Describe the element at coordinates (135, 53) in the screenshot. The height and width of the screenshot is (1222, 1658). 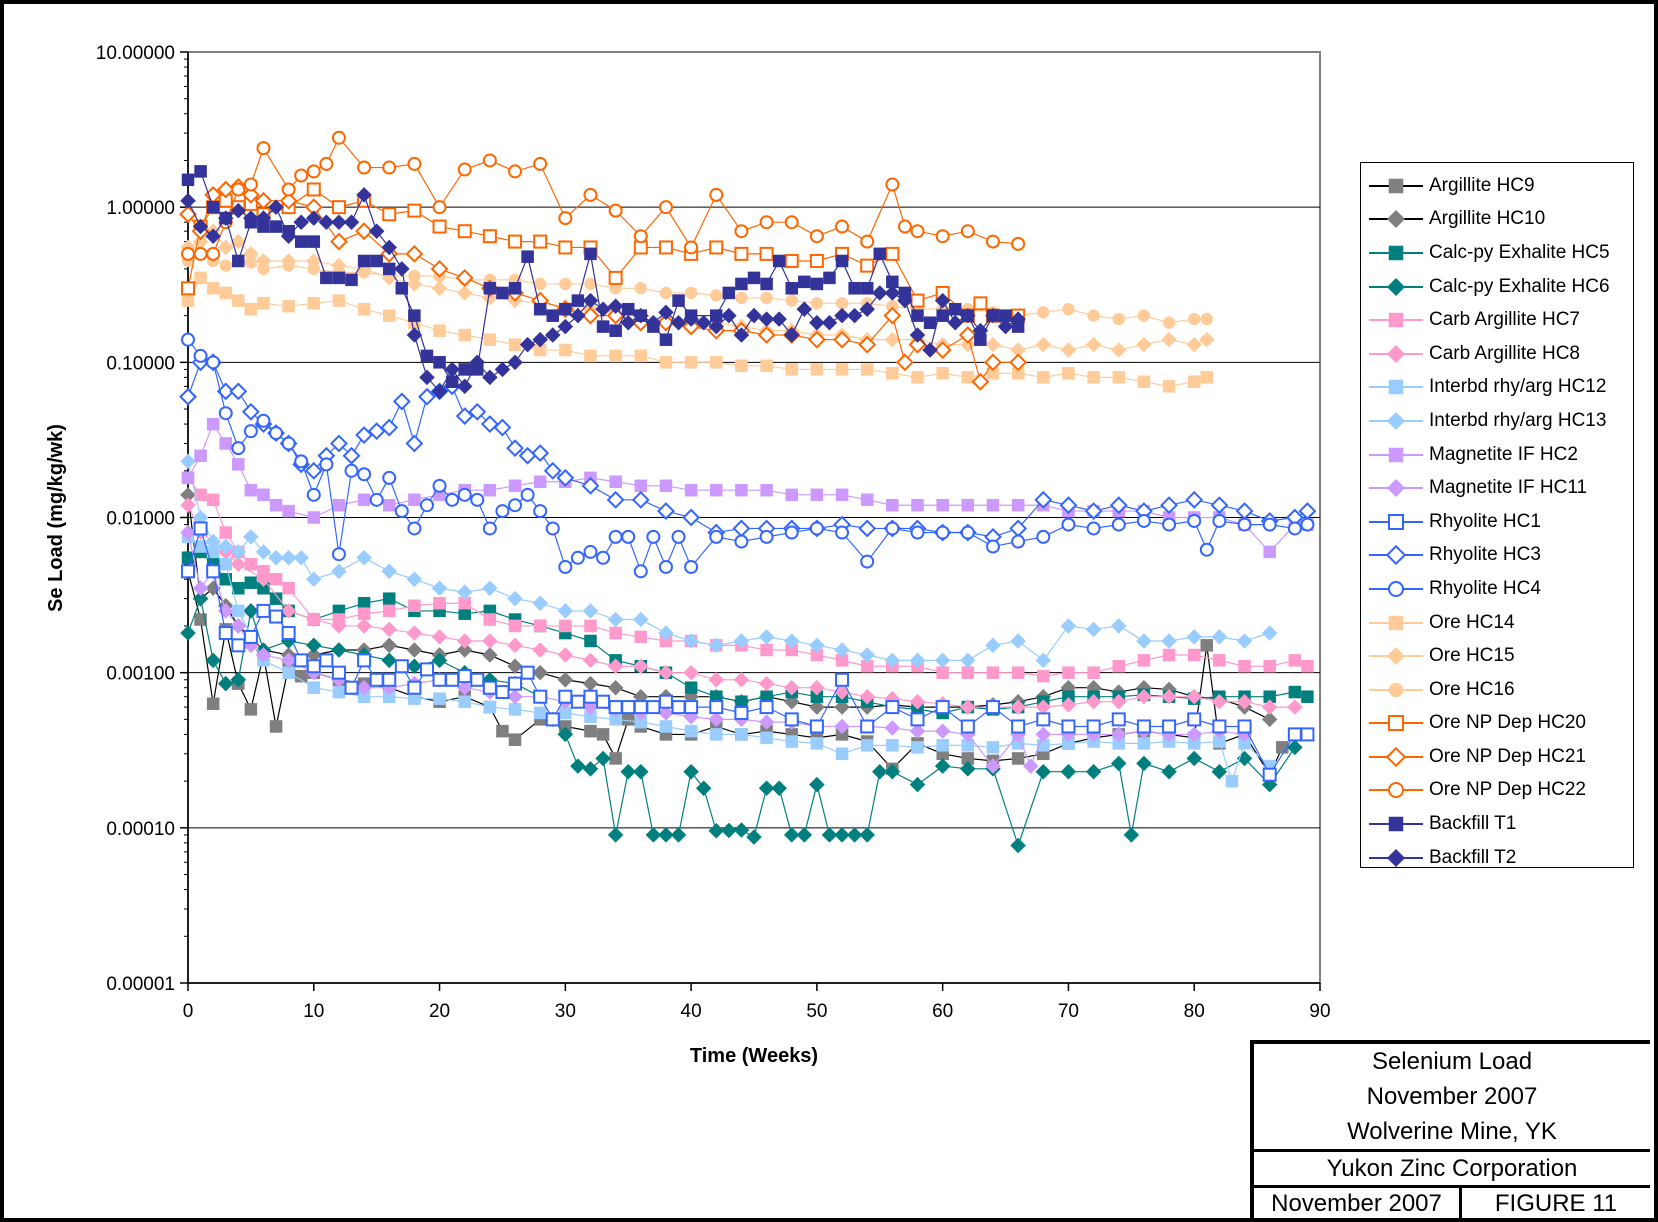
I see `y-tick-label: 10.00000` at that location.